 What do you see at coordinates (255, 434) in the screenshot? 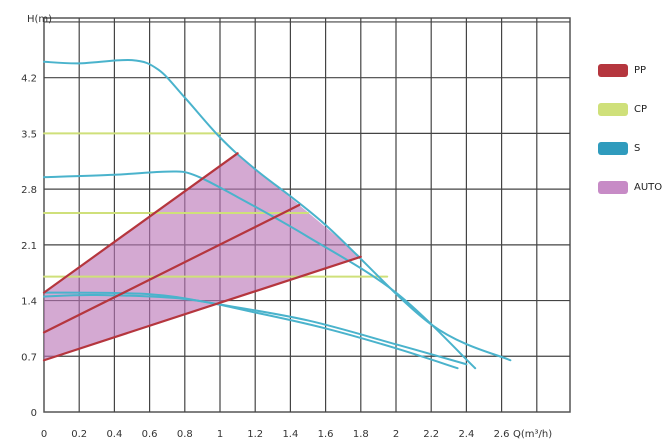
I see `x-tick-label: 1.2` at bounding box center [255, 434].